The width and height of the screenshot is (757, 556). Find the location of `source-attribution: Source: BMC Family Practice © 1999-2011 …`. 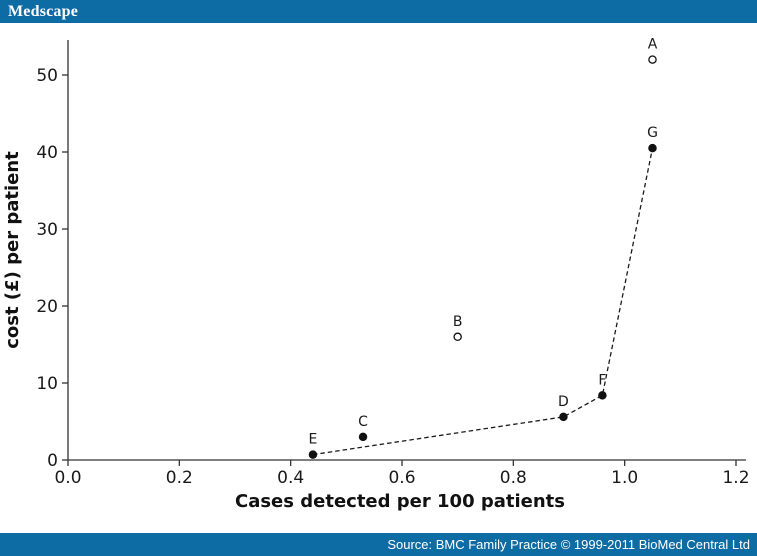

source-attribution: Source: BMC Family Practice © 1999-2011 … is located at coordinates (568, 544).